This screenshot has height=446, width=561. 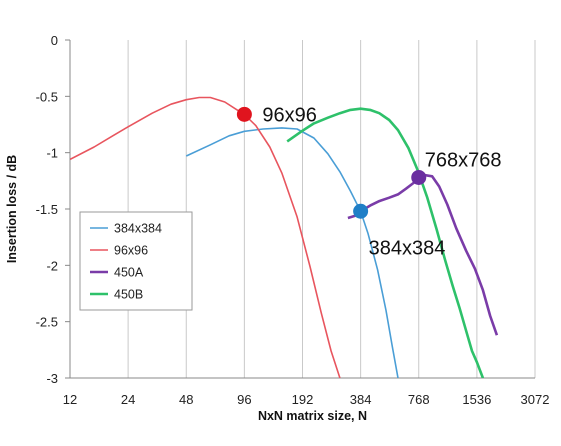 What do you see at coordinates (129, 273) in the screenshot?
I see `legend-label-450a: 450A` at bounding box center [129, 273].